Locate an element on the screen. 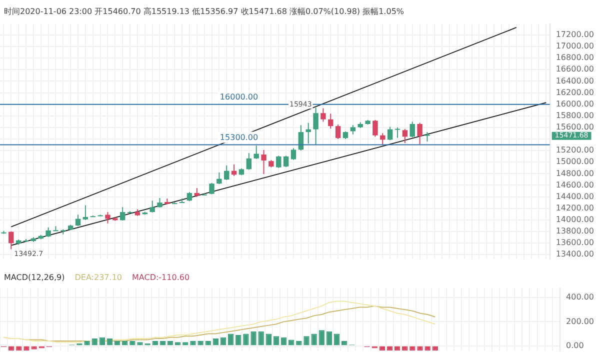  y-tick-label: 15600.00 is located at coordinates (575, 127).